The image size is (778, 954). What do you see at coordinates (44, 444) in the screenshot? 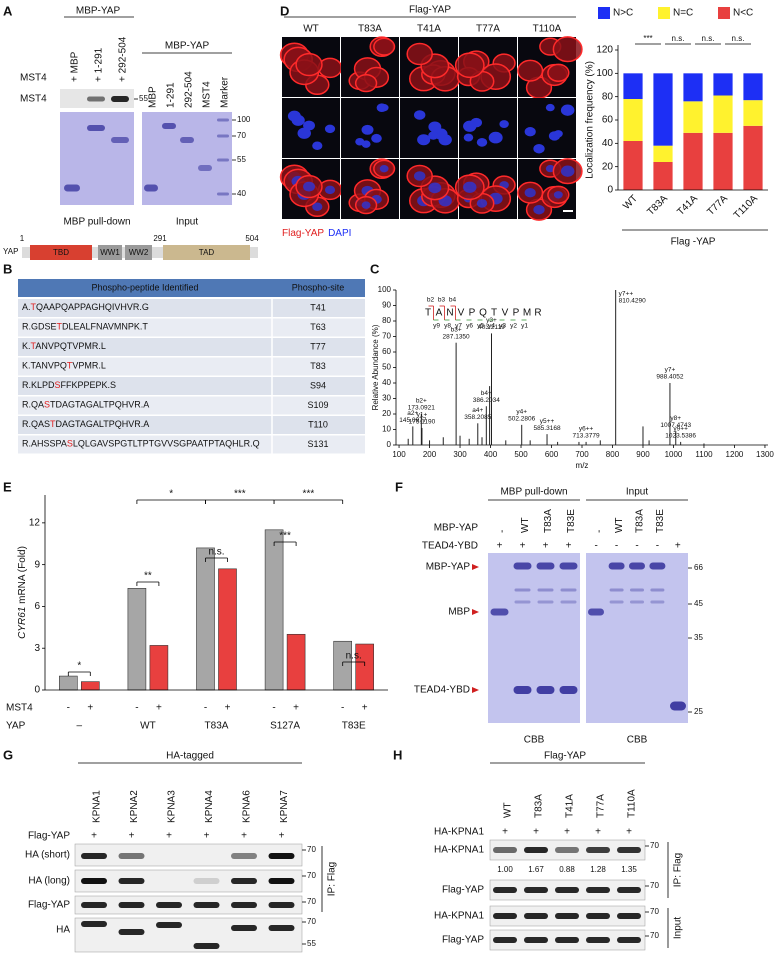
I see `peptide-part: R.AHSSPA` at bounding box center [44, 444].